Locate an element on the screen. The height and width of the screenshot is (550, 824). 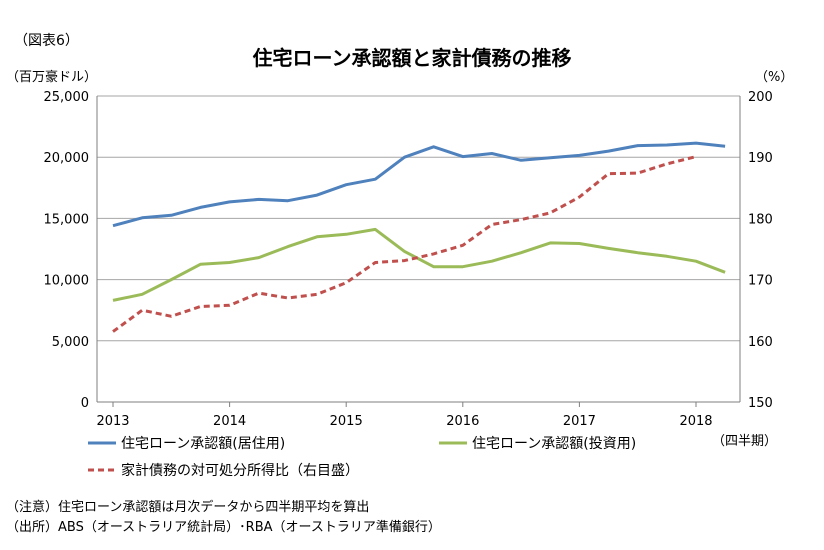
y-tick-label-left: 0 is located at coordinates (85, 403).